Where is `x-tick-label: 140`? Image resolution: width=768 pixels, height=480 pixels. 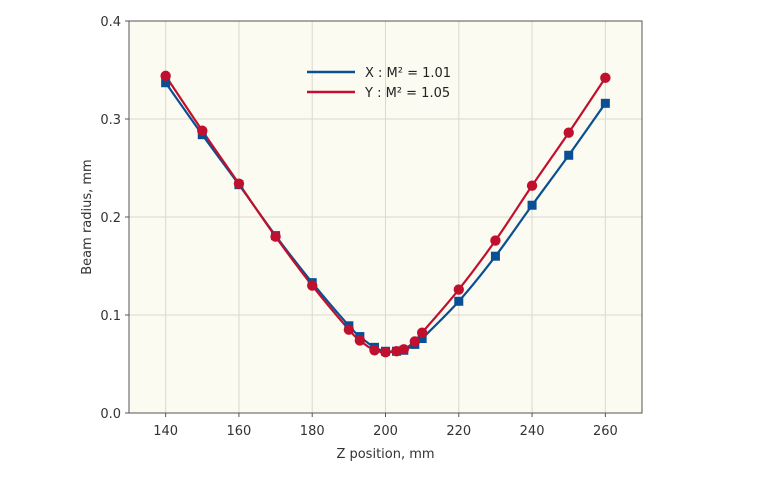
x-tick-label: 140 is located at coordinates (165, 431).